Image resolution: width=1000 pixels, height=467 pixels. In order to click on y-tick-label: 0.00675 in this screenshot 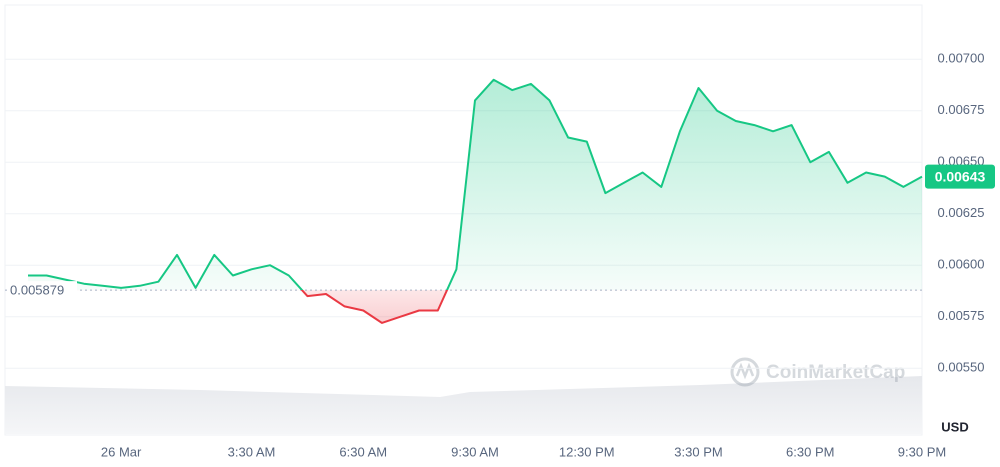, I will do `click(961, 109)`.